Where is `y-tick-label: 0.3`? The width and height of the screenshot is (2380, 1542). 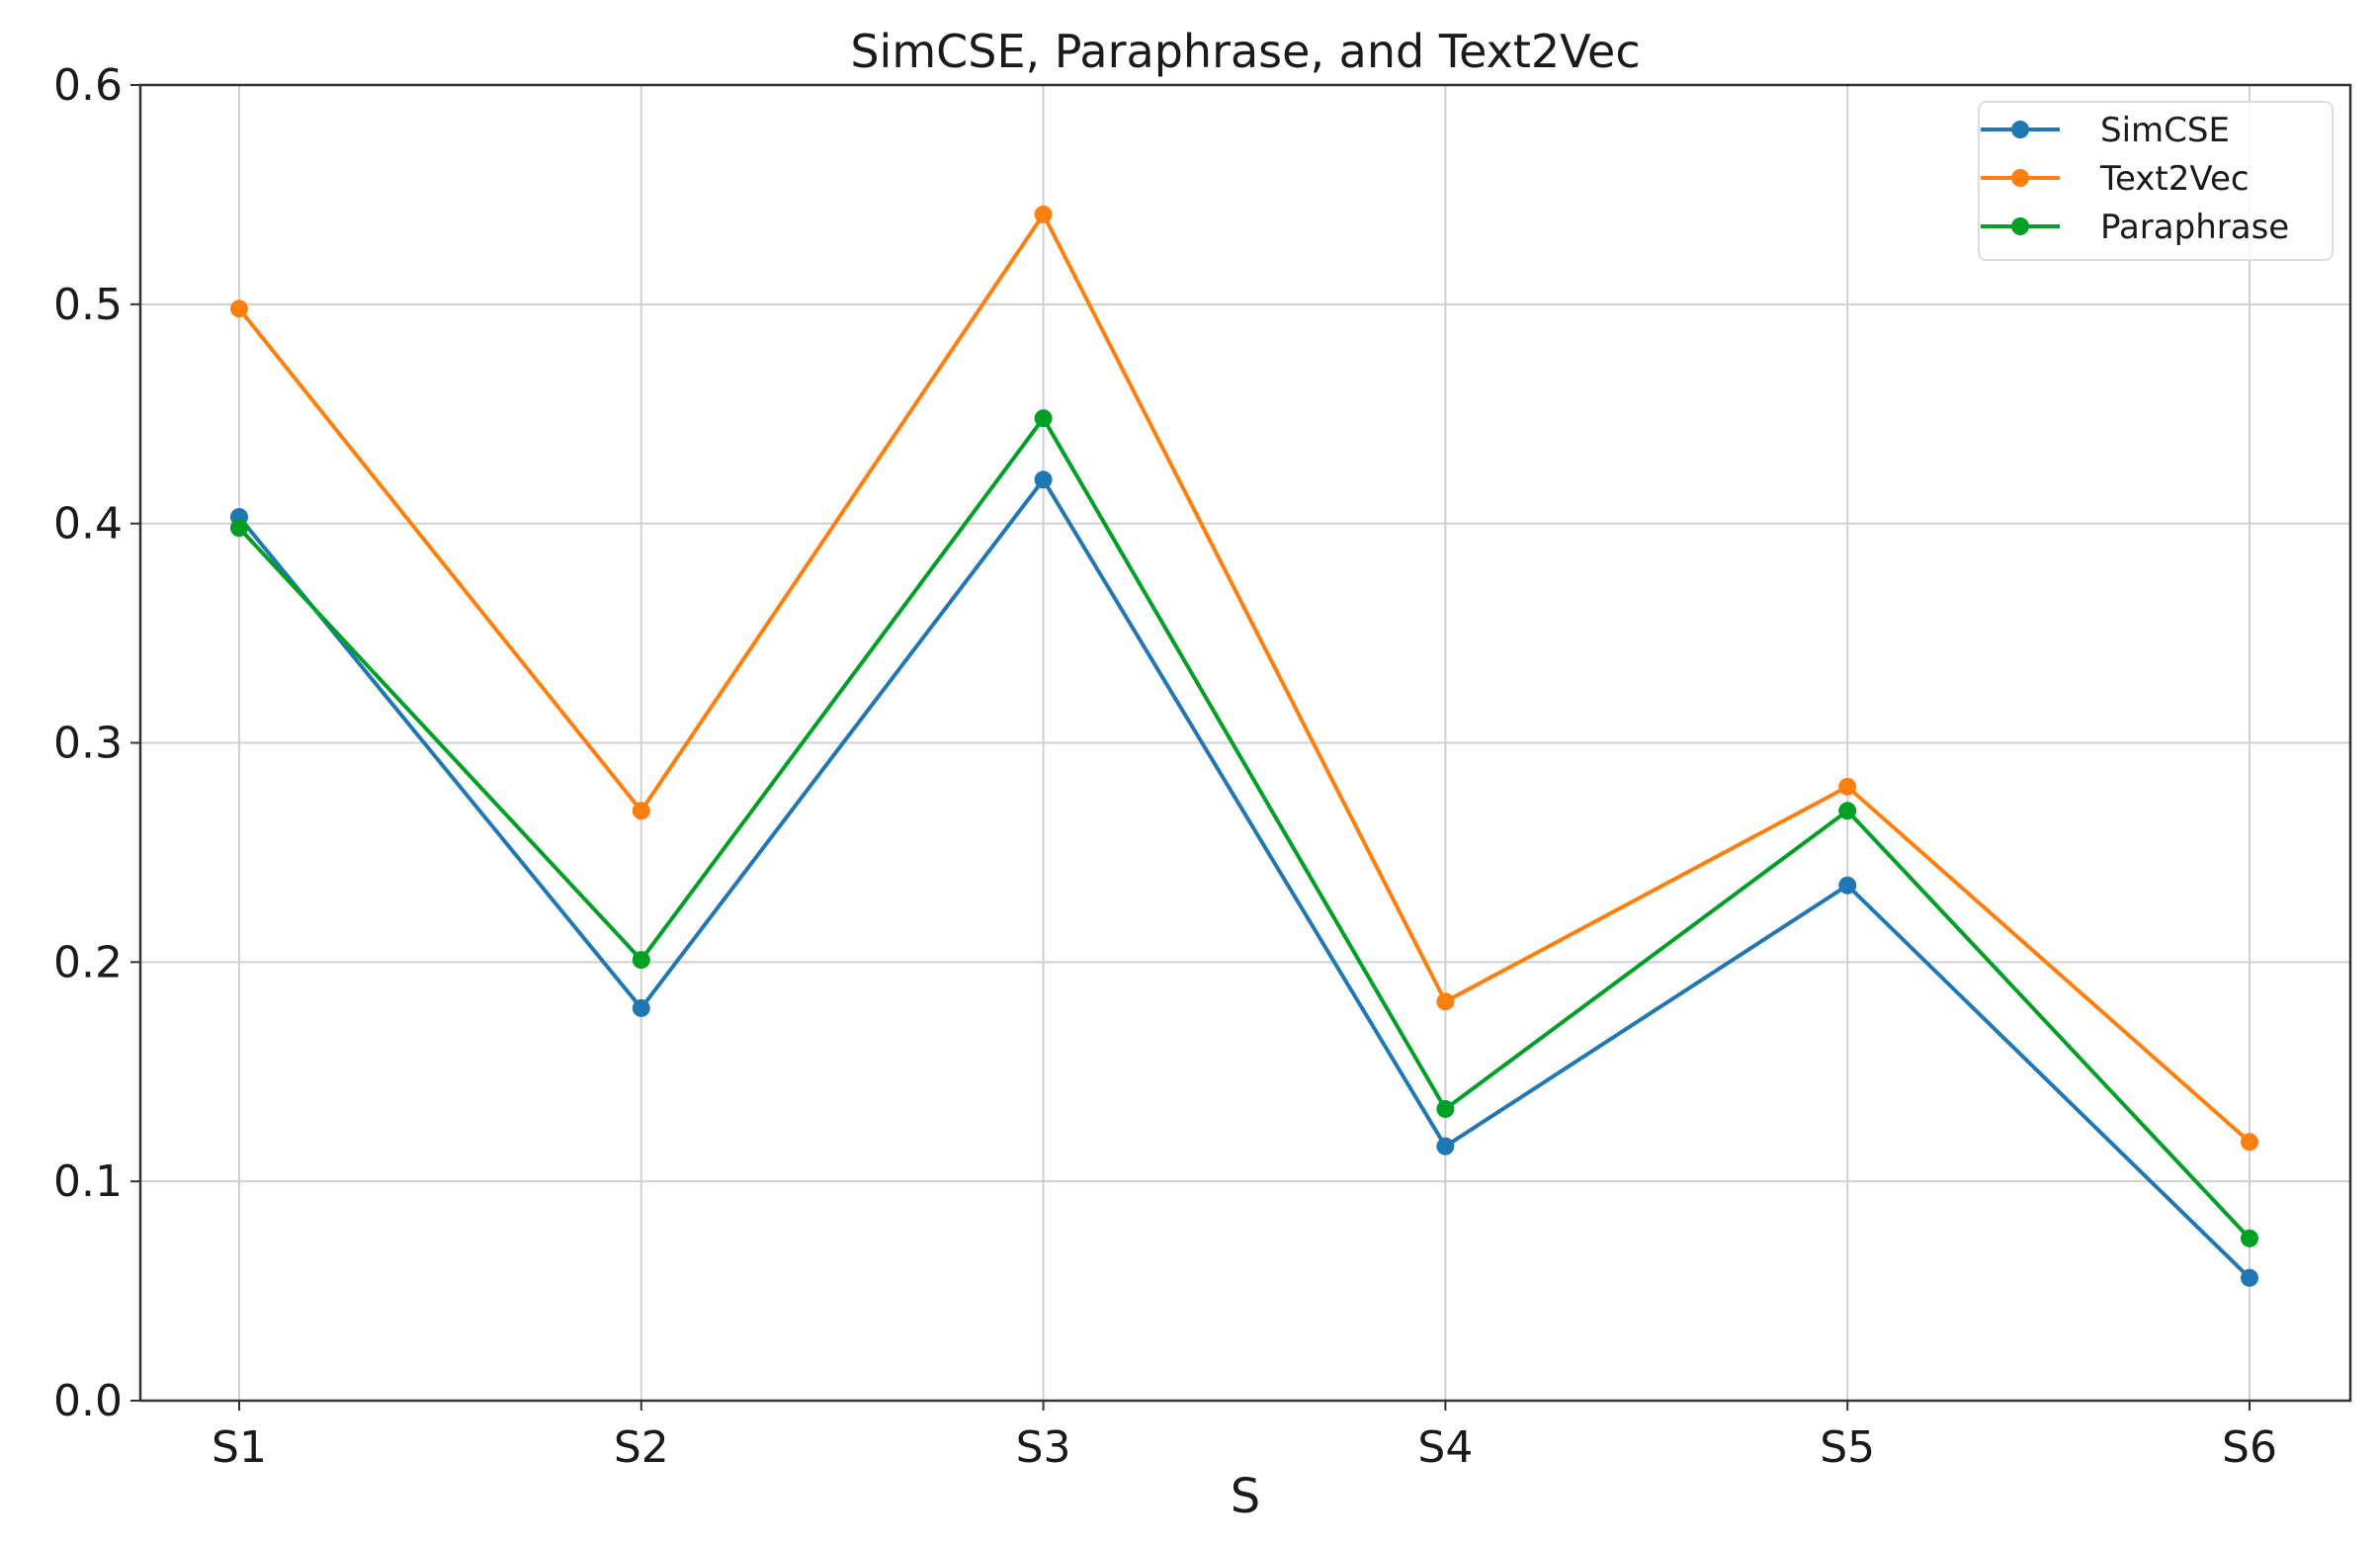
y-tick-label: 0.3 is located at coordinates (88, 744).